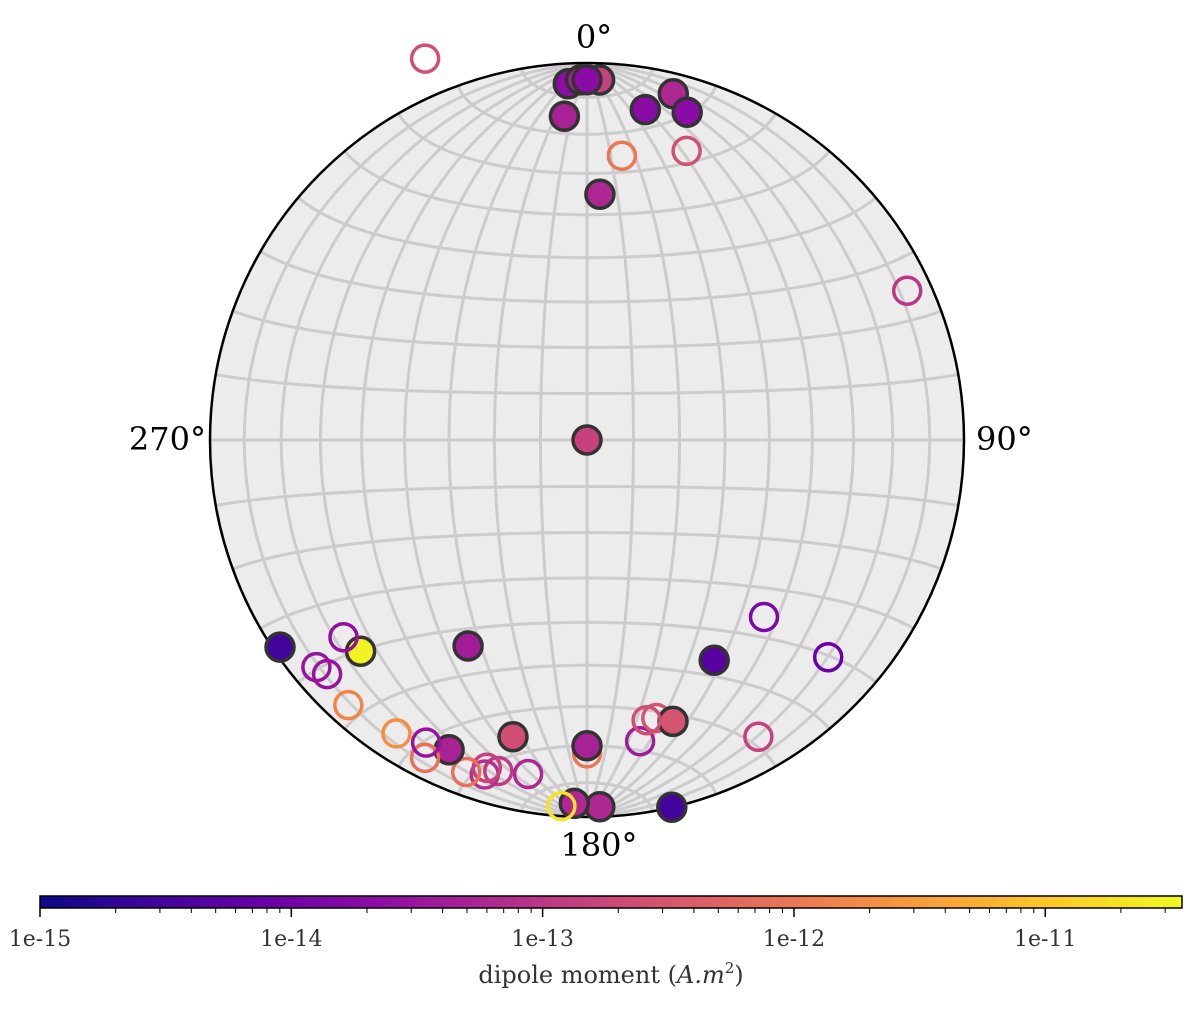 Image resolution: width=1194 pixels, height=1011 pixels. I want to click on colorbar-ticks: 1e-15 1e-14 1e-13 1e-12 1e-11, so click(587, 930).